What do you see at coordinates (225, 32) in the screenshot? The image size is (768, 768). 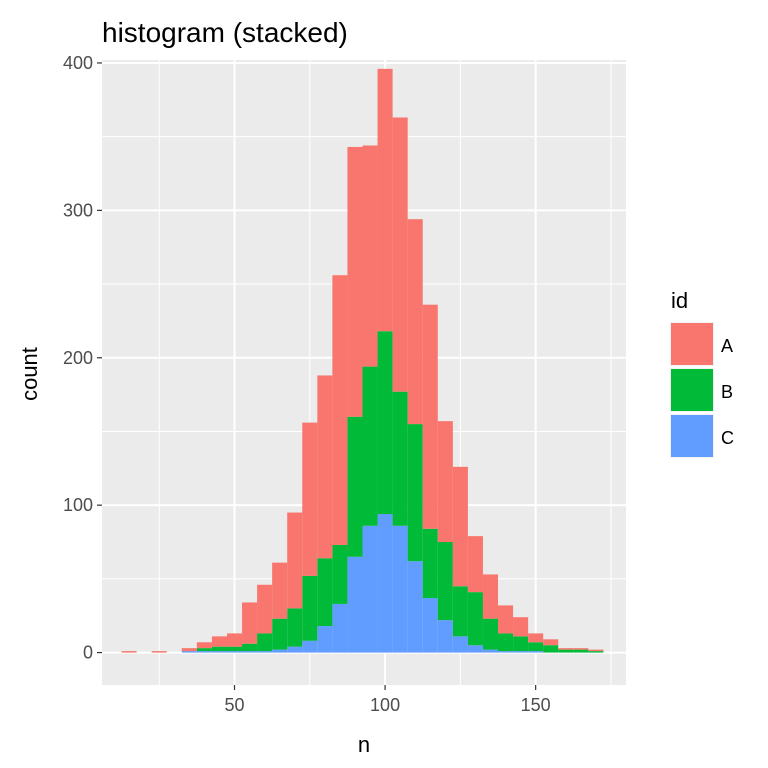 I see `chart-title: histogram (stacked)` at bounding box center [225, 32].